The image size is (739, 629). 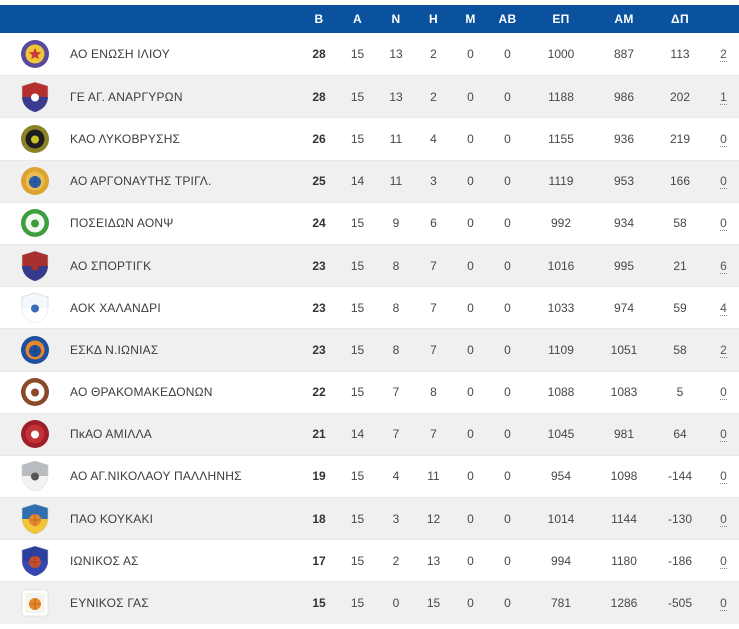 I want to click on stat-point-diff: 58, so click(x=680, y=223).